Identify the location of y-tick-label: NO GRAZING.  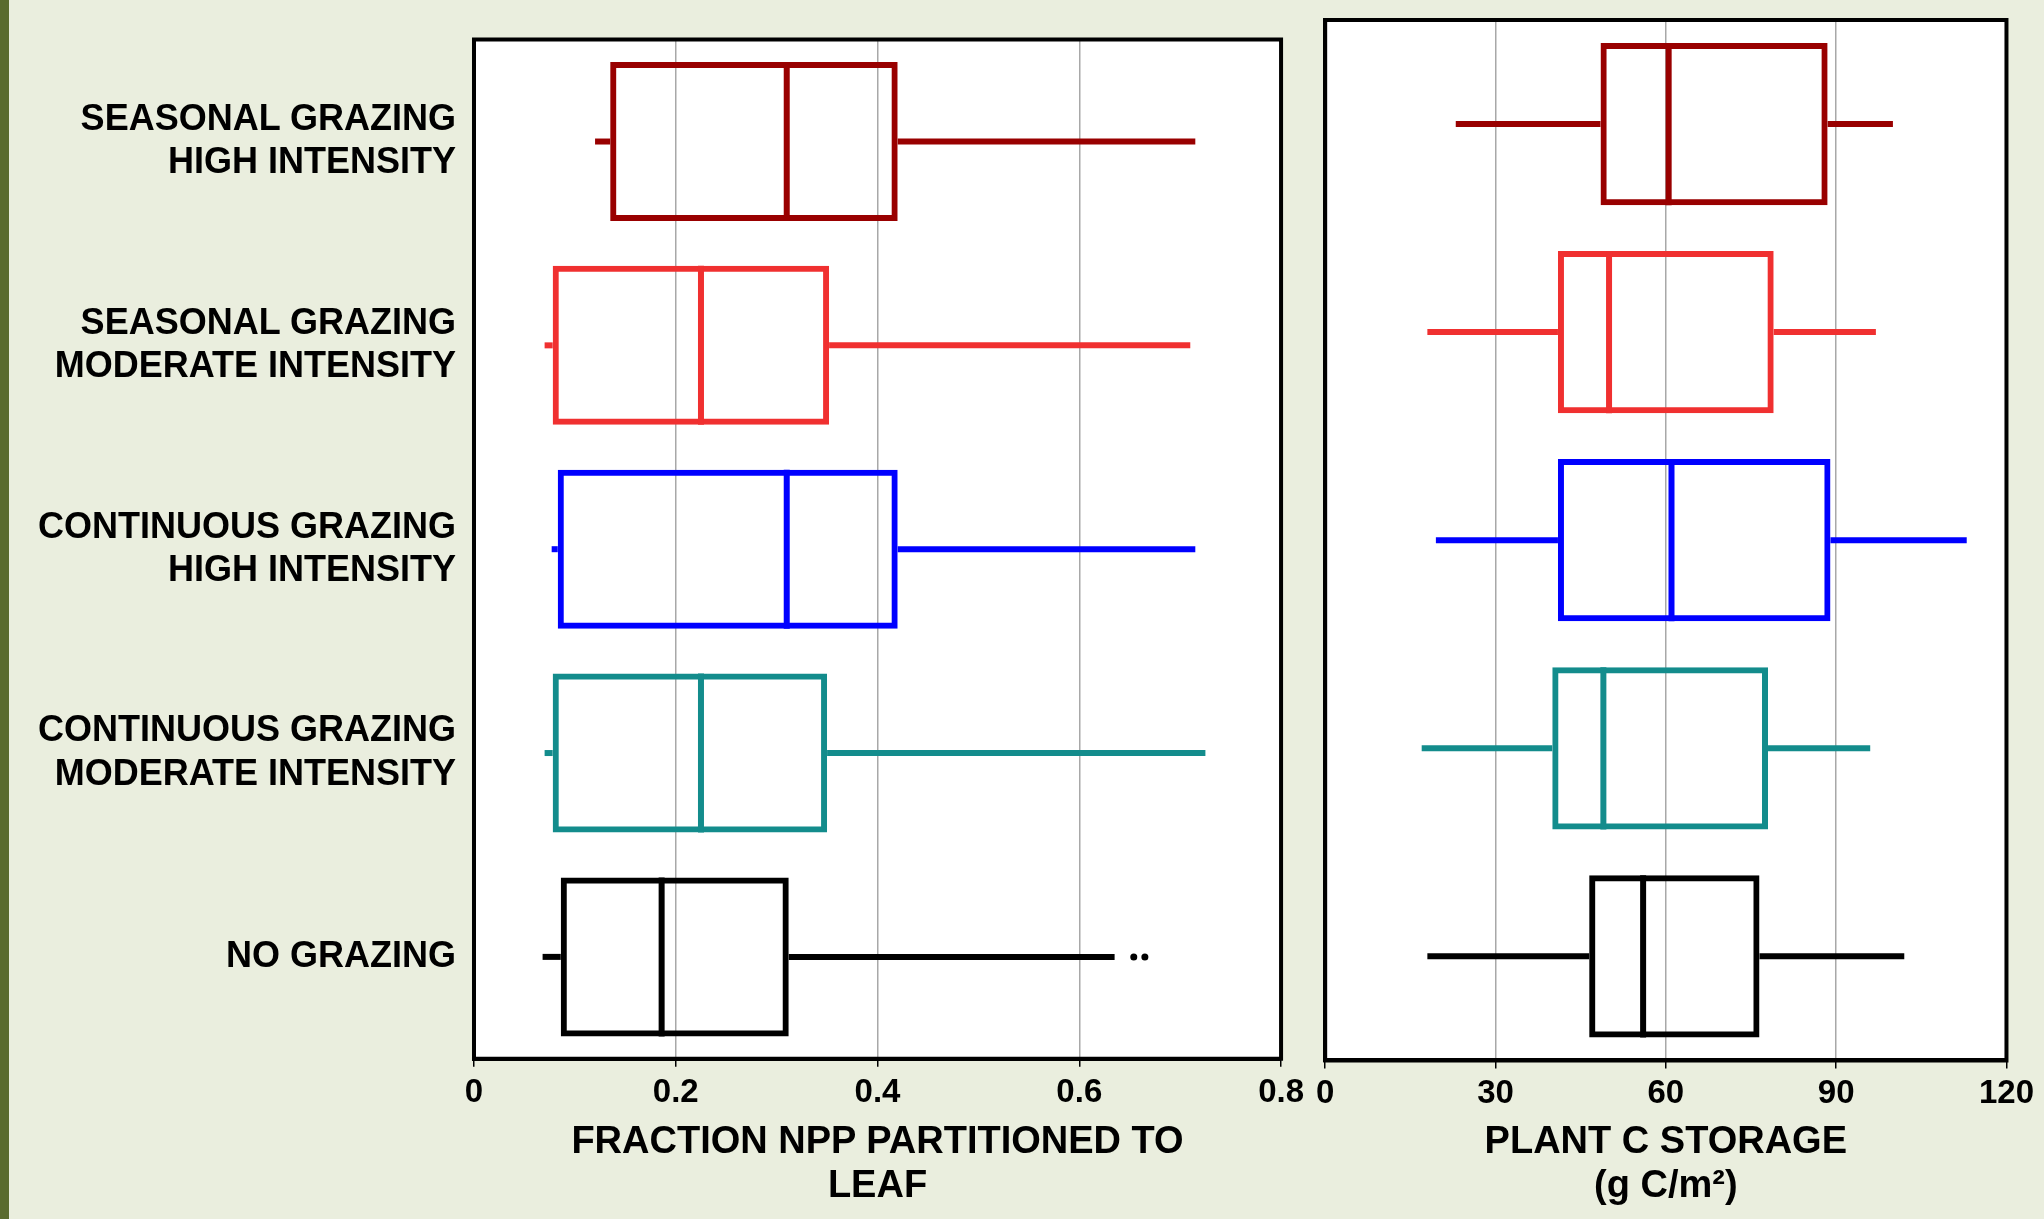
(340, 954).